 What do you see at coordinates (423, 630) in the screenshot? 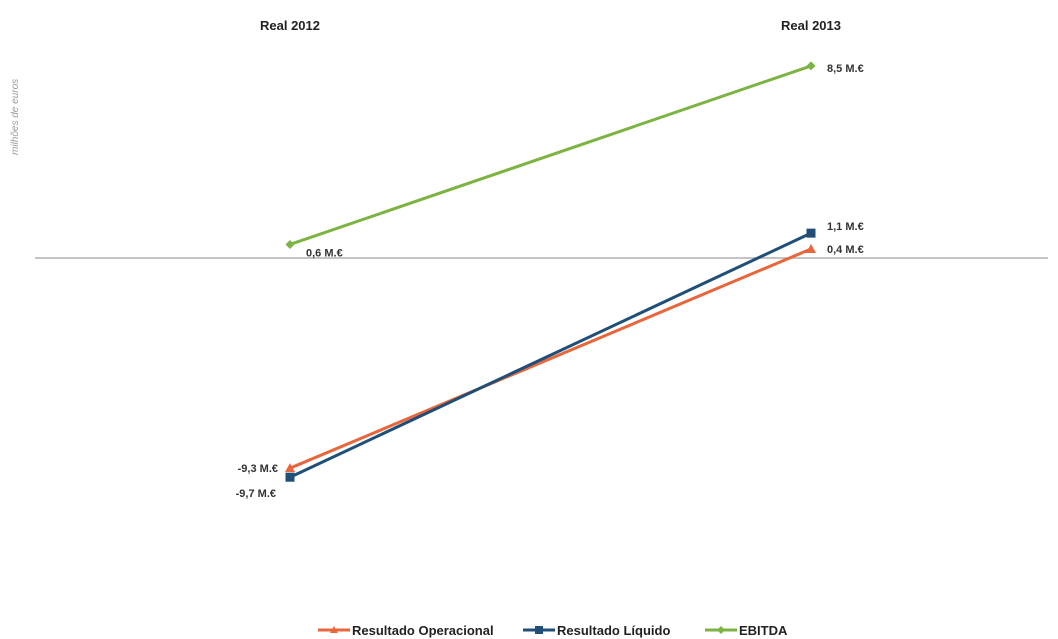
I see `legend-label-resultado-operacional: Resultado Operacional` at bounding box center [423, 630].